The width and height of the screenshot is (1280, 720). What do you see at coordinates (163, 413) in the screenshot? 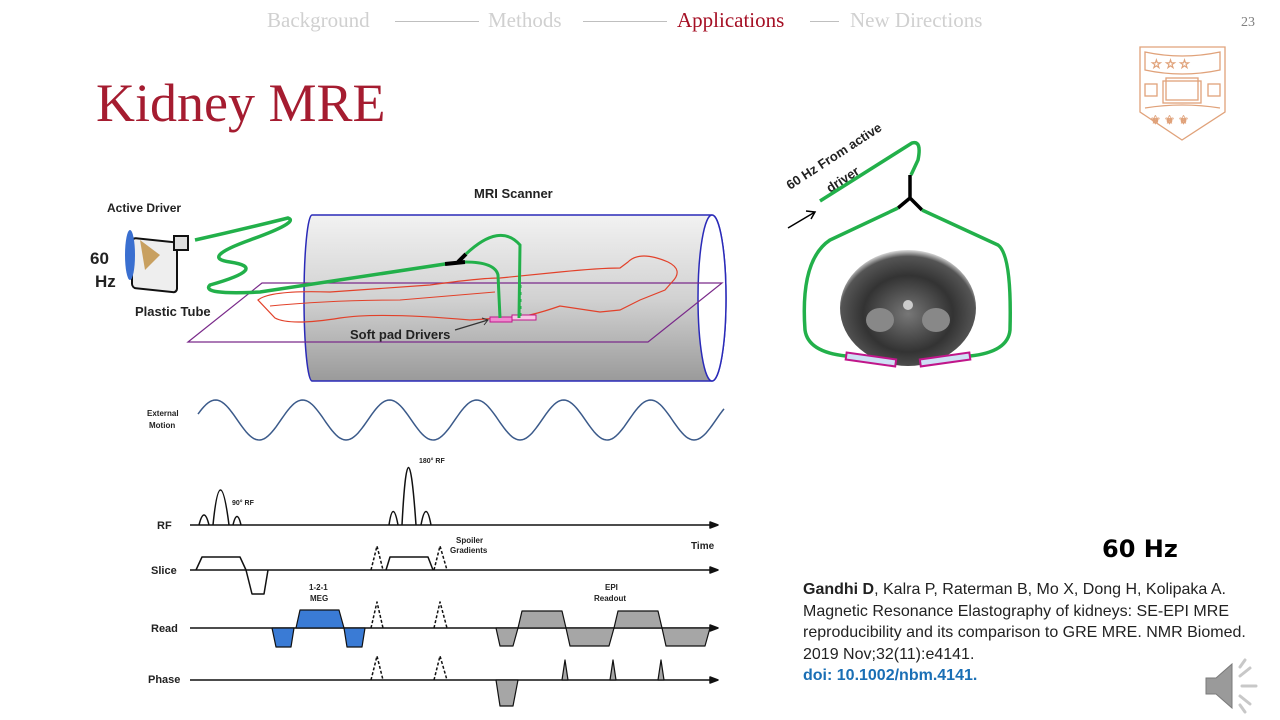
I see `label-external: External` at bounding box center [163, 413].